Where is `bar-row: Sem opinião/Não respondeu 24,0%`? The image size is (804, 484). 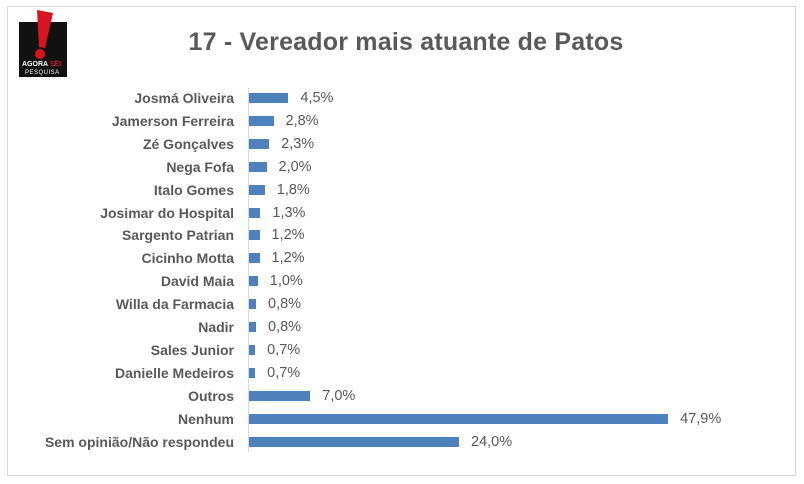 bar-row: Sem opinião/Não respondeu 24,0% is located at coordinates (402, 442).